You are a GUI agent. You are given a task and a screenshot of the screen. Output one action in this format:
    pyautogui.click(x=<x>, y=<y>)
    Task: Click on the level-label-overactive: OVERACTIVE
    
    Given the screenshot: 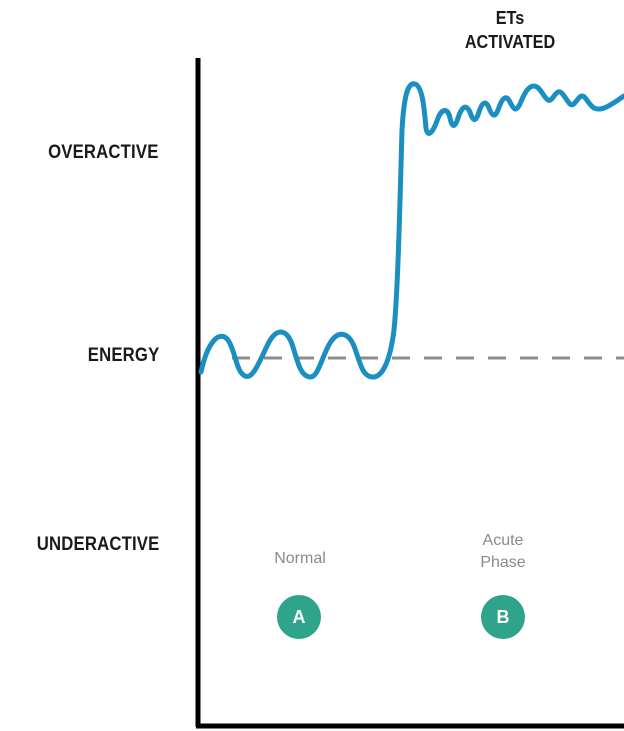 What is the action you would take?
    pyautogui.click(x=103, y=152)
    